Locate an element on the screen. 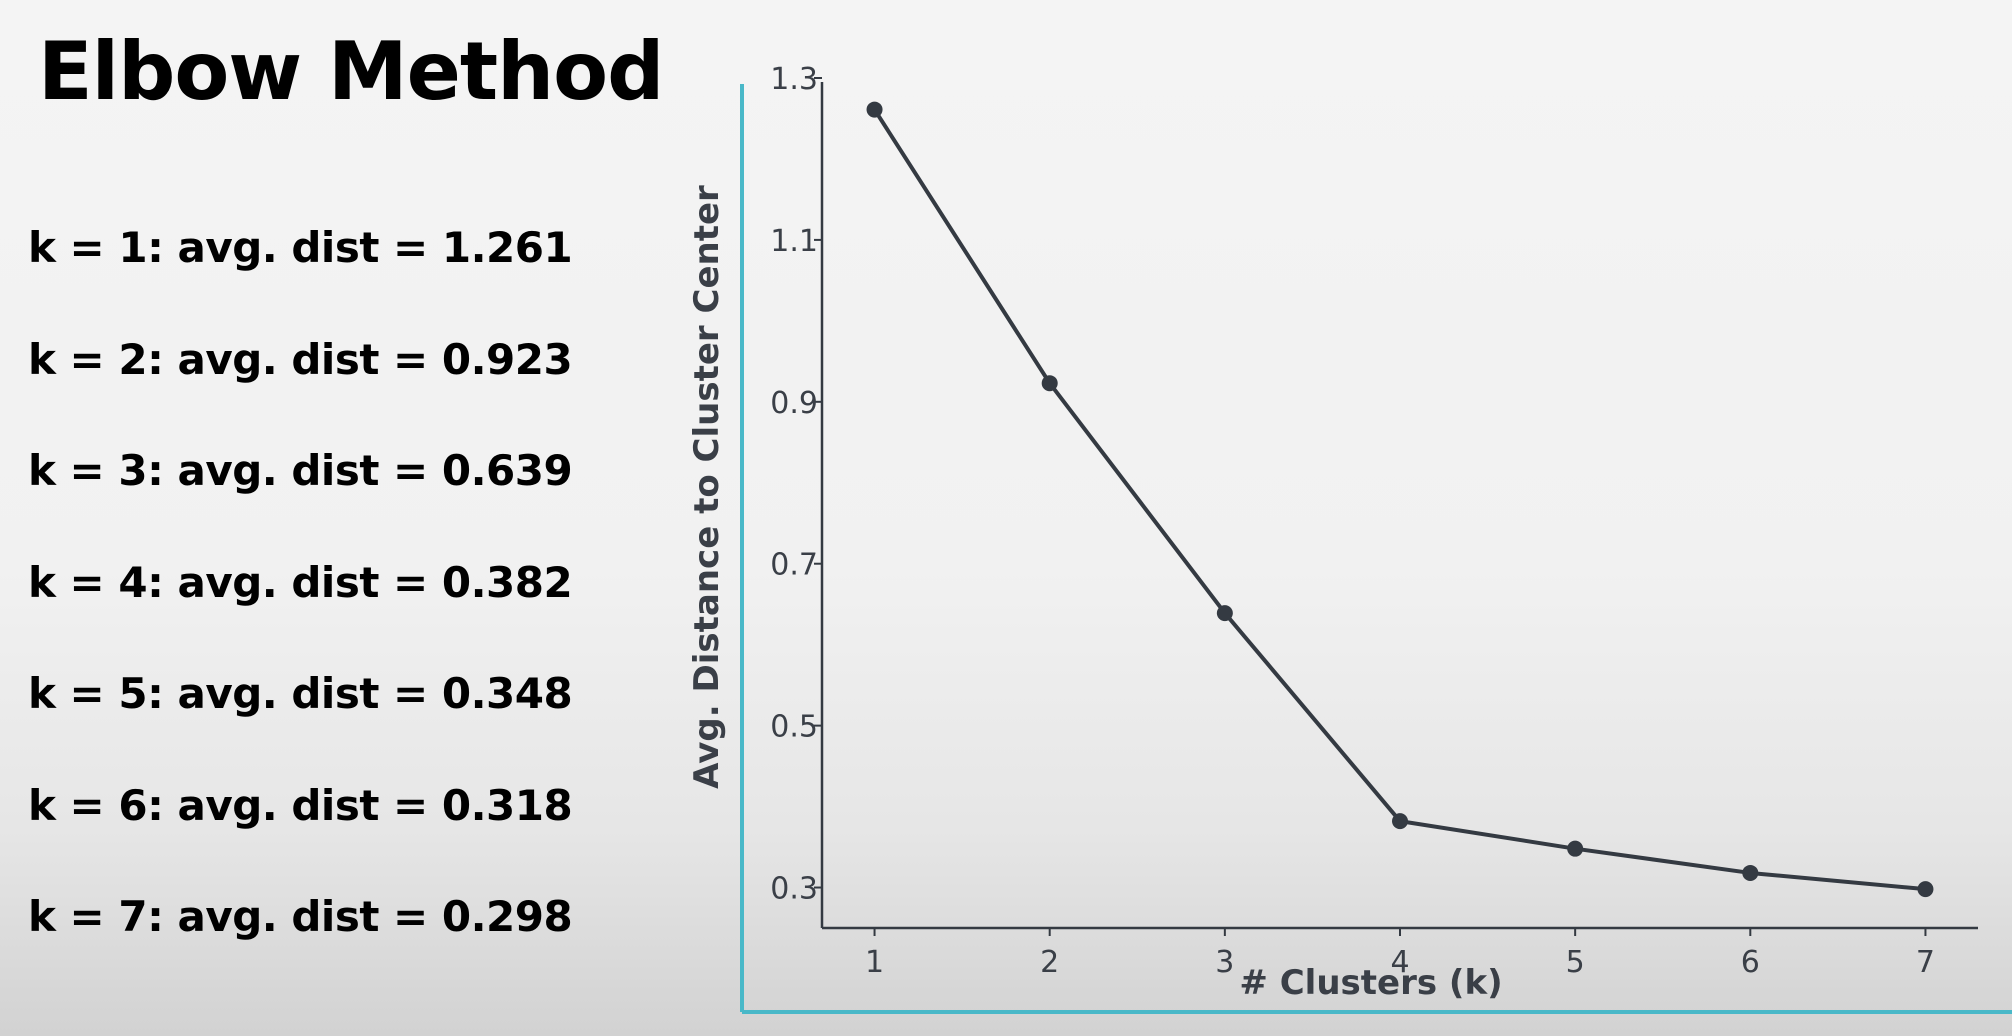 The height and width of the screenshot is (1036, 2012). list-item: k = 7: avg. dist = 0.298 is located at coordinates (300, 916).